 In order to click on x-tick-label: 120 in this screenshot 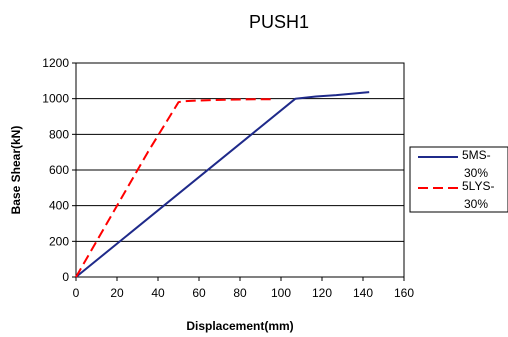, I will do `click(322, 293)`.